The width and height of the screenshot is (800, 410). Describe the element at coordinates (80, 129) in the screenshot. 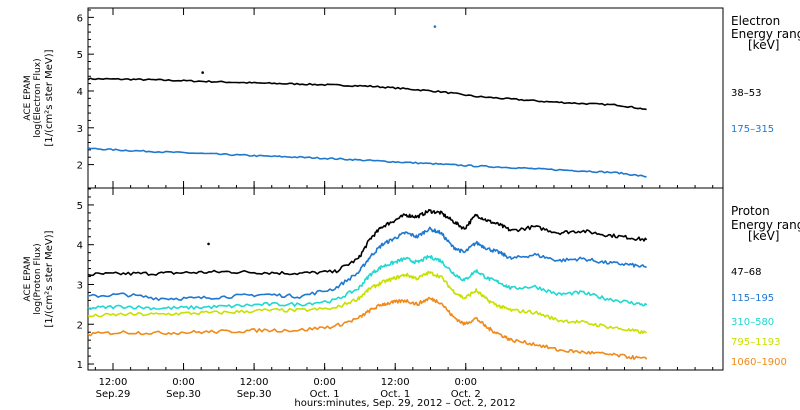

I see `y-tick-label-electron: 3` at that location.